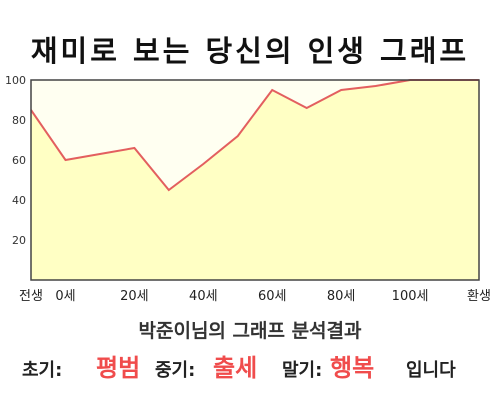 This screenshot has width=500, height=400. I want to click on x-tick-label: 20세, so click(134, 296).